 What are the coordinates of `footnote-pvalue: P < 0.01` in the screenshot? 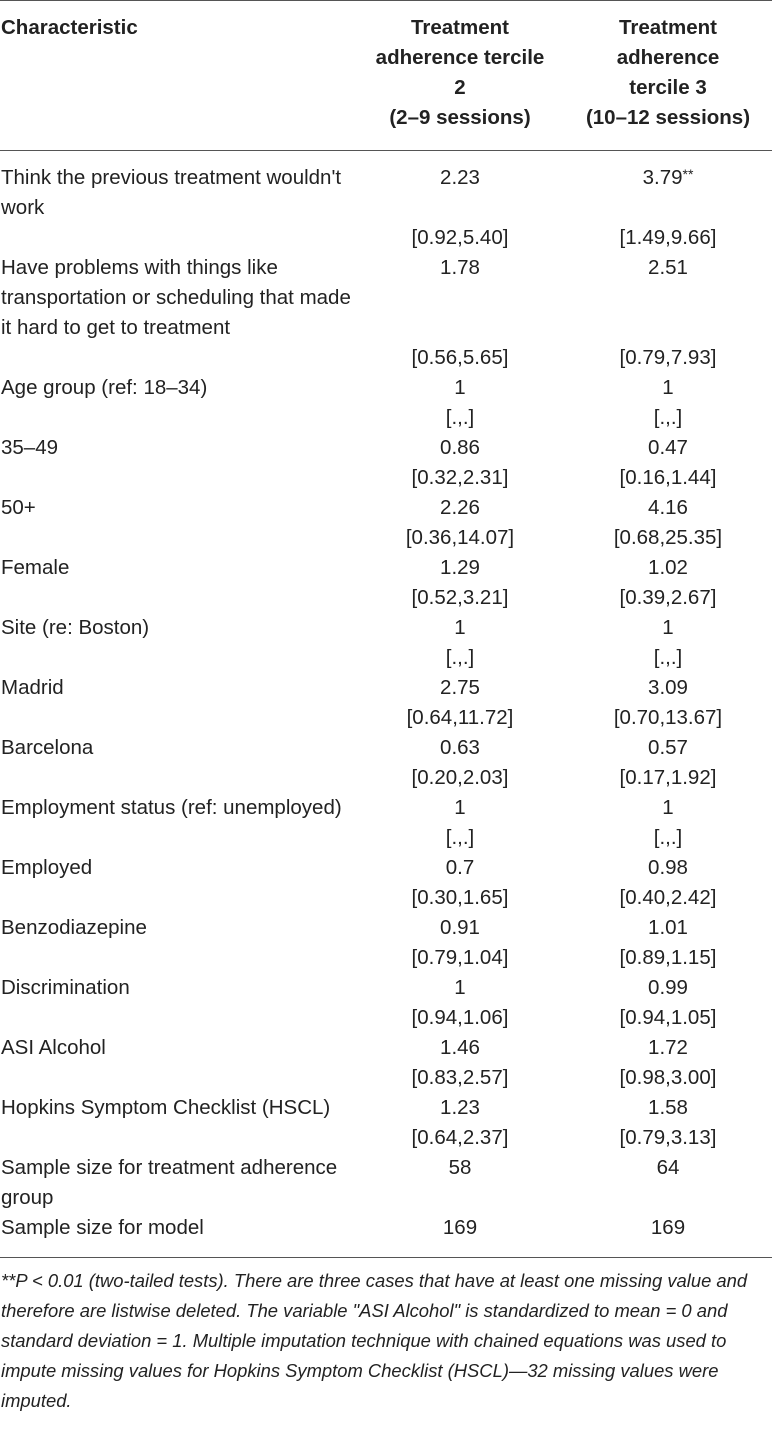 It's located at (49, 1280).